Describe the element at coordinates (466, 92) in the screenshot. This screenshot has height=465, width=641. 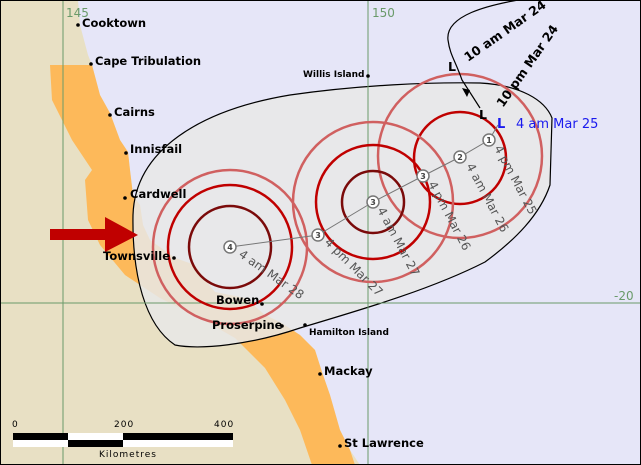
I see `past-track-arrow` at that location.